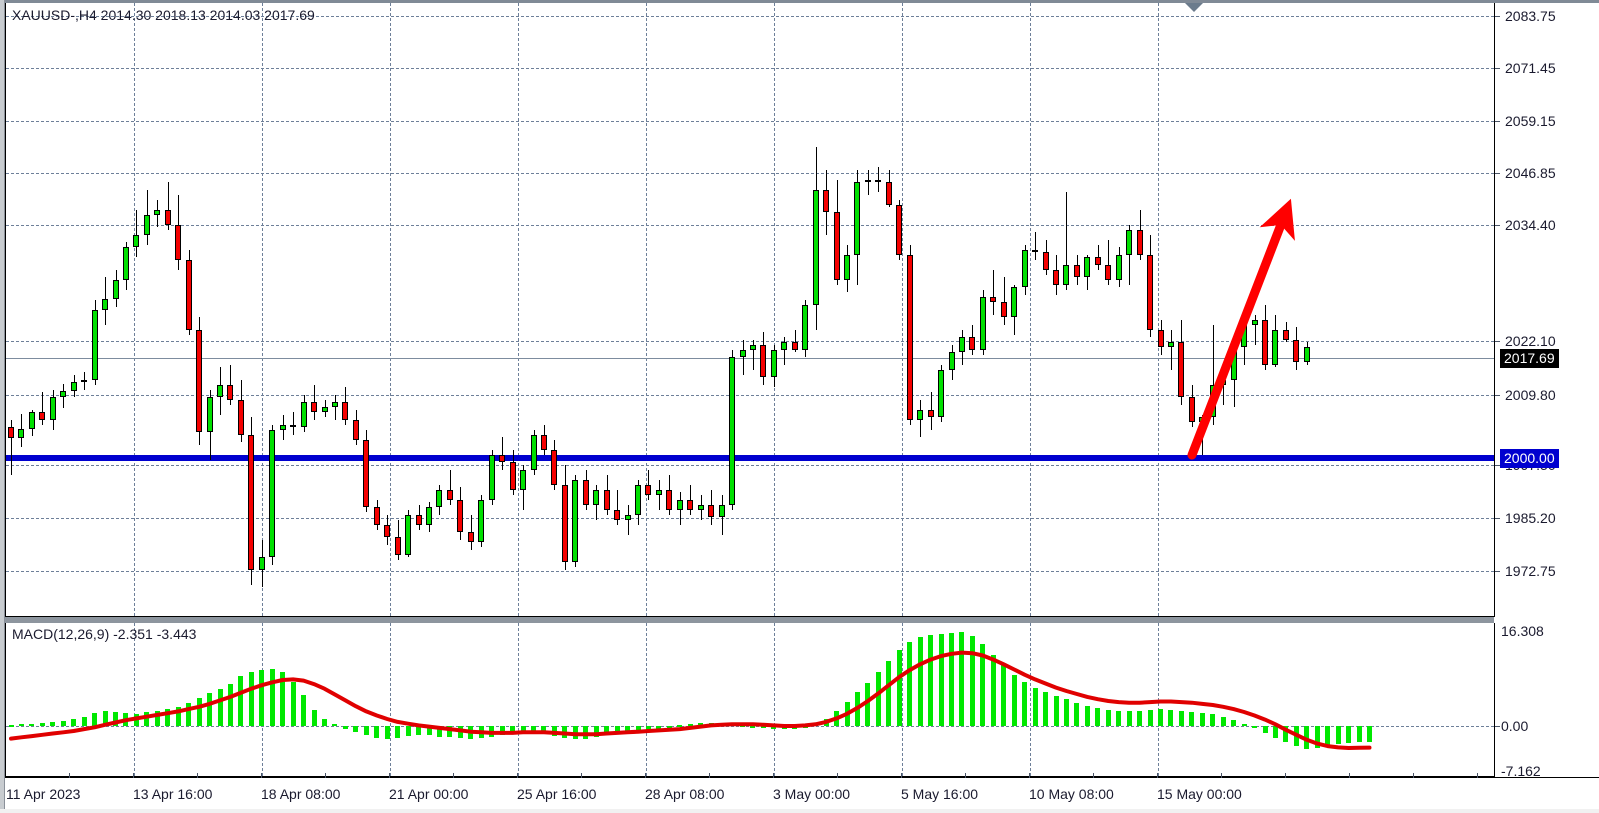 Image resolution: width=1599 pixels, height=813 pixels. Describe the element at coordinates (1521, 771) in the screenshot. I see `macd-axis-label: -7.162` at that location.